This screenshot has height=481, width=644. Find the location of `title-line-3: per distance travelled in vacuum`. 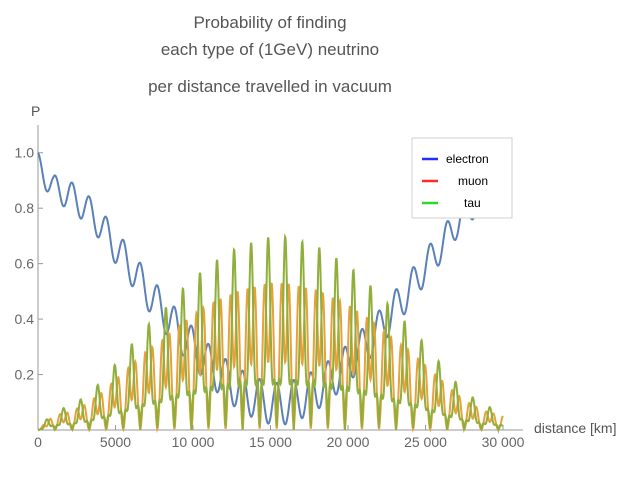

title-line-3: per distance travelled in vacuum is located at coordinates (270, 86).